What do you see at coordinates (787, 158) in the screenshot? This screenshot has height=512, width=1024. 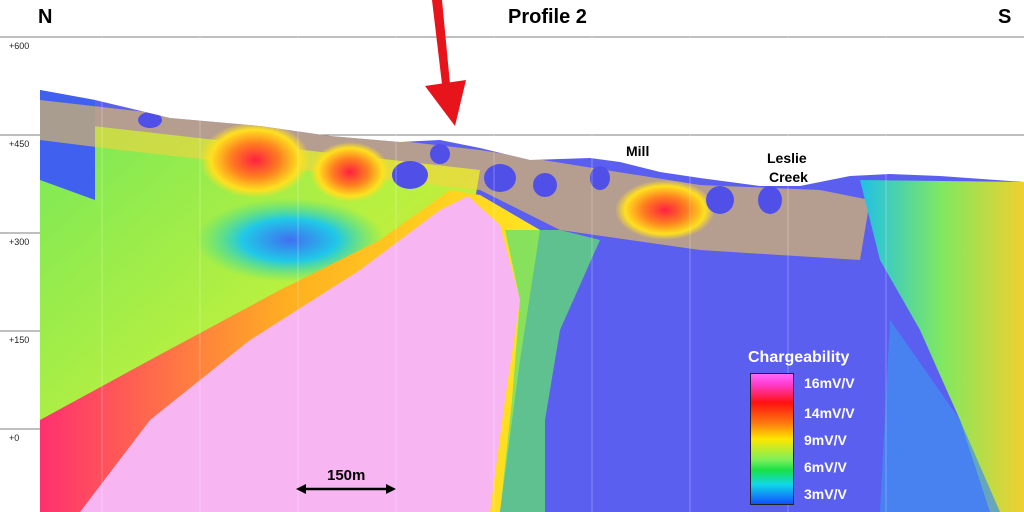 I see `creek-label-line1: Leslie` at bounding box center [787, 158].